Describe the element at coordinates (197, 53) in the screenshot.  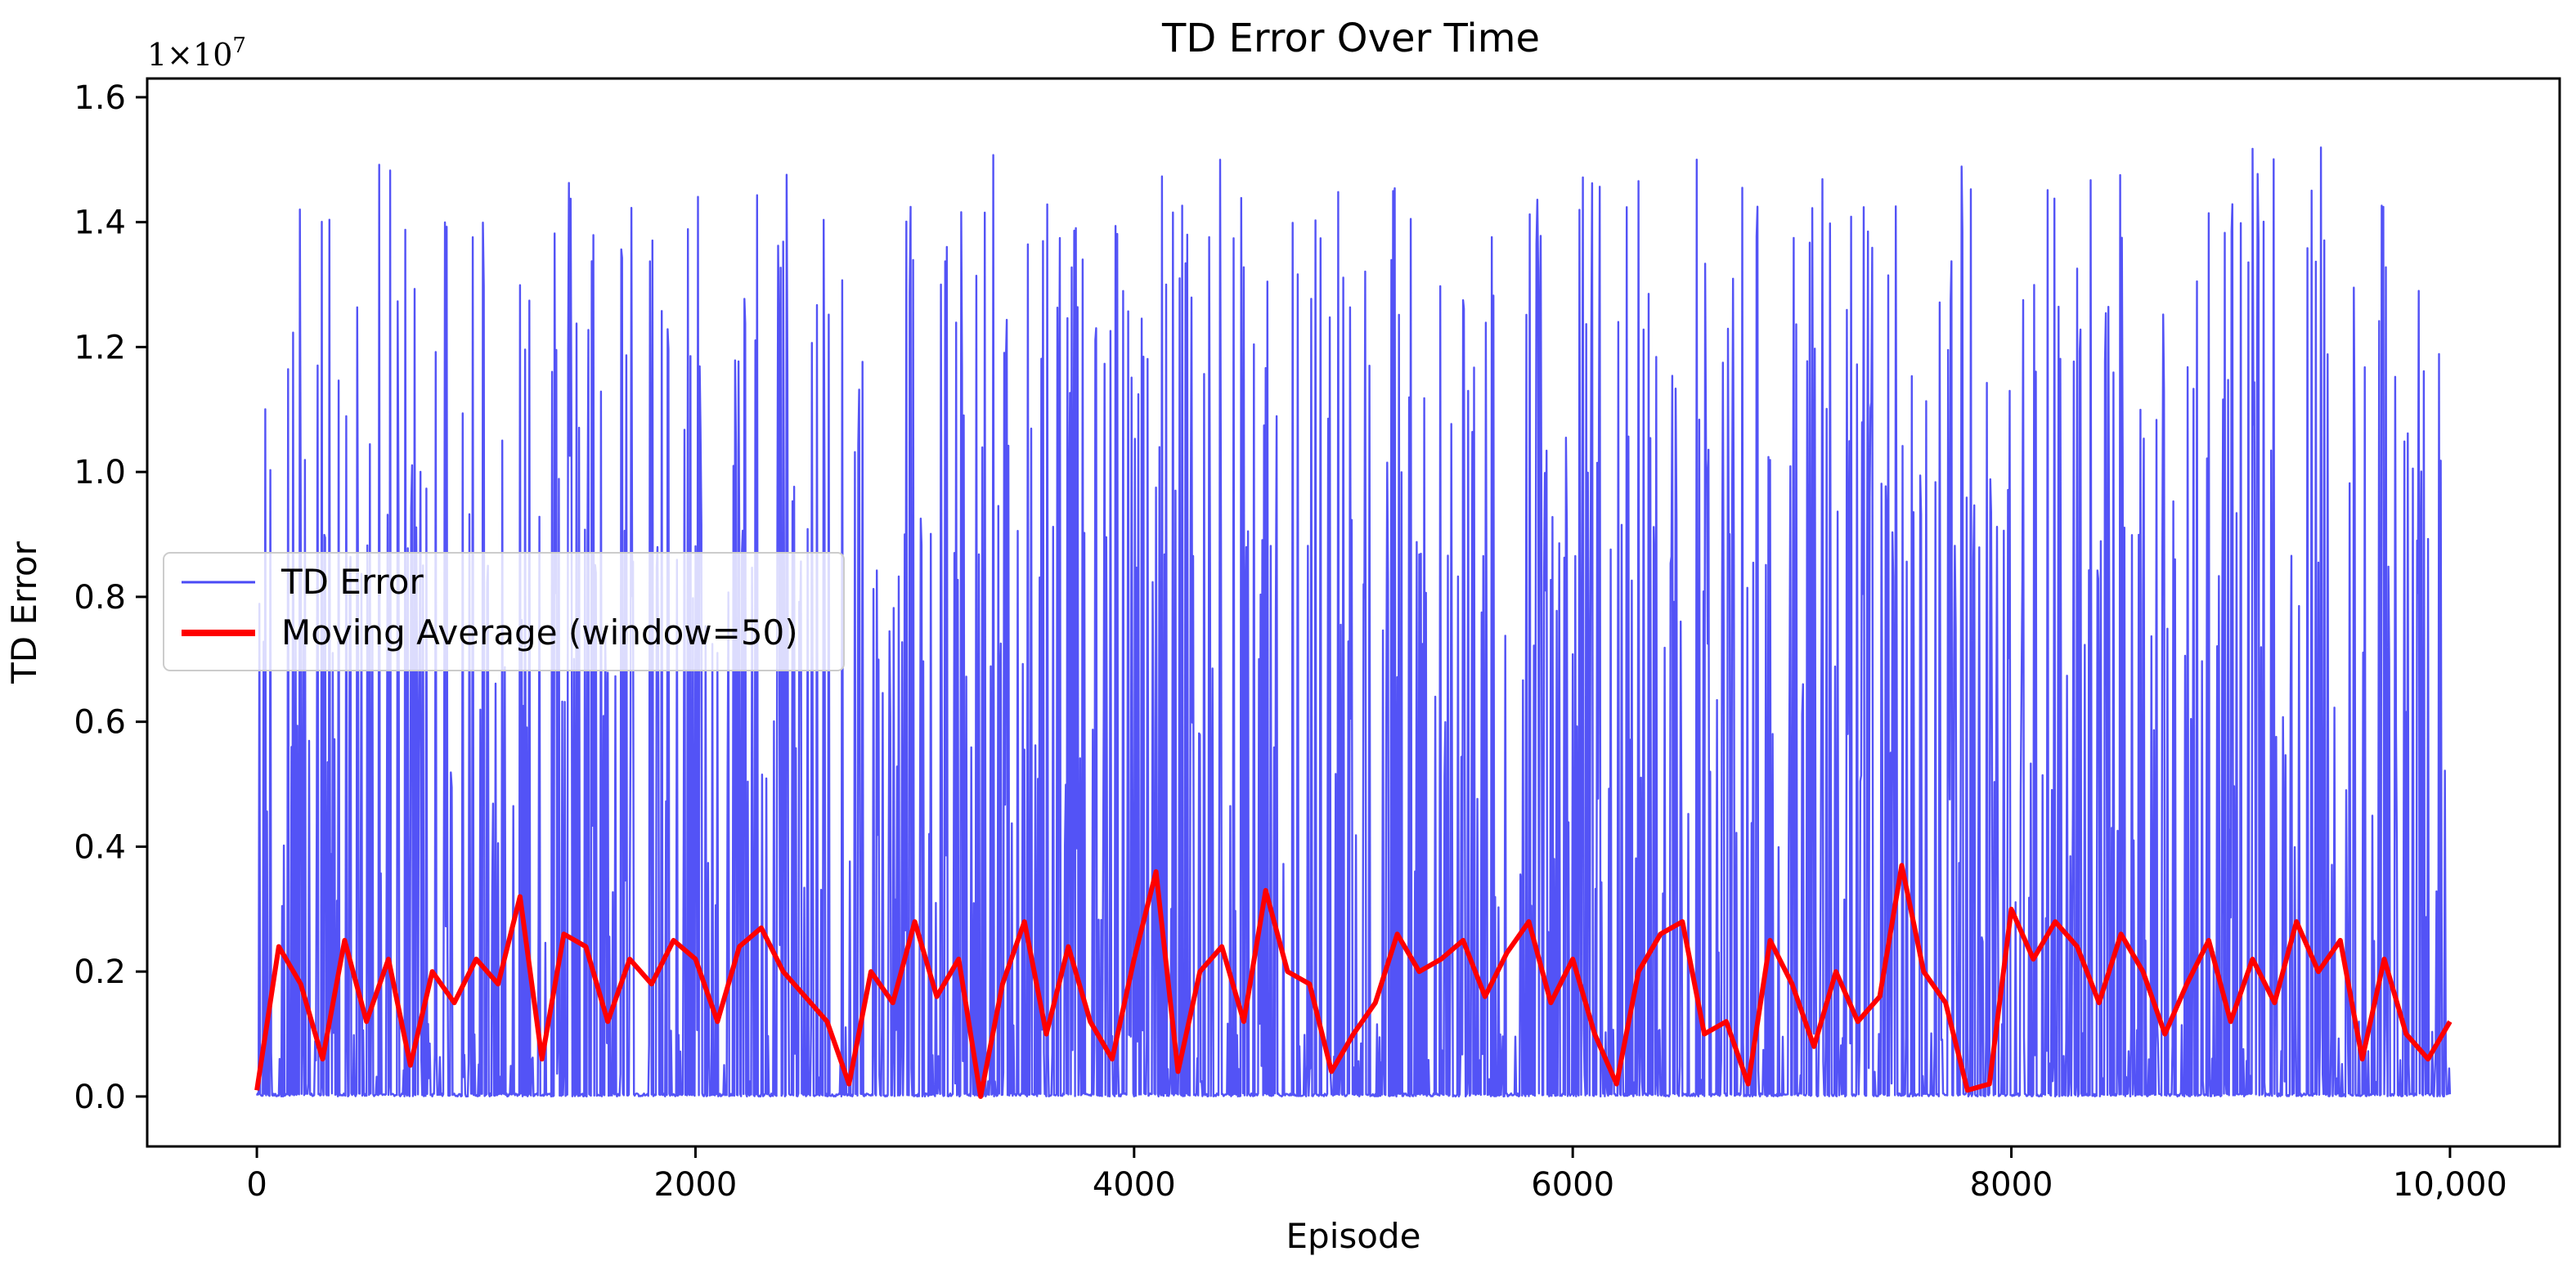
I see `y-axis-multiplier: 1×107` at that location.